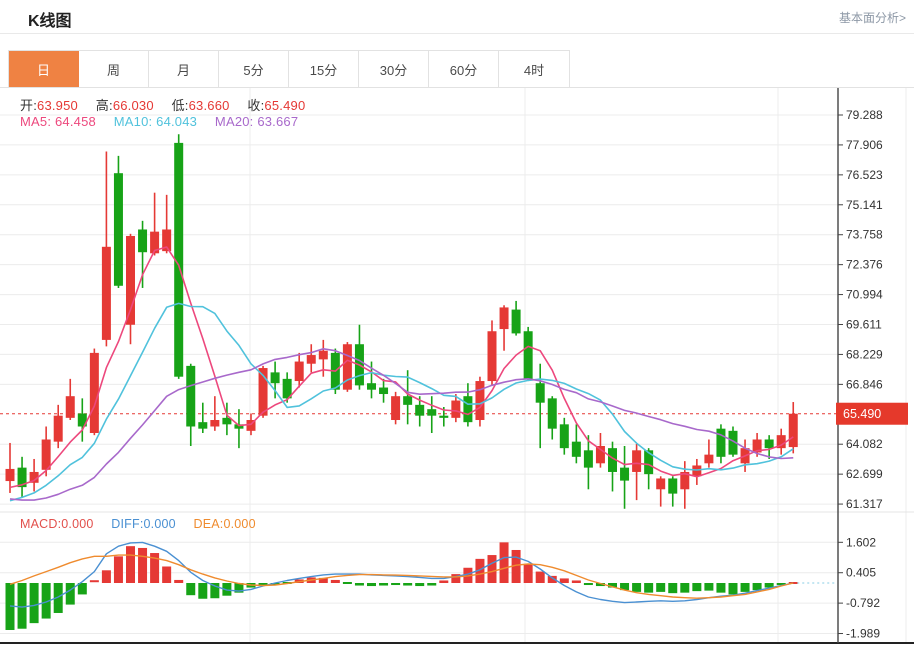 This screenshot has width=914, height=648. What do you see at coordinates (41, 524) in the screenshot?
I see `macd-label: MACD:` at bounding box center [41, 524].